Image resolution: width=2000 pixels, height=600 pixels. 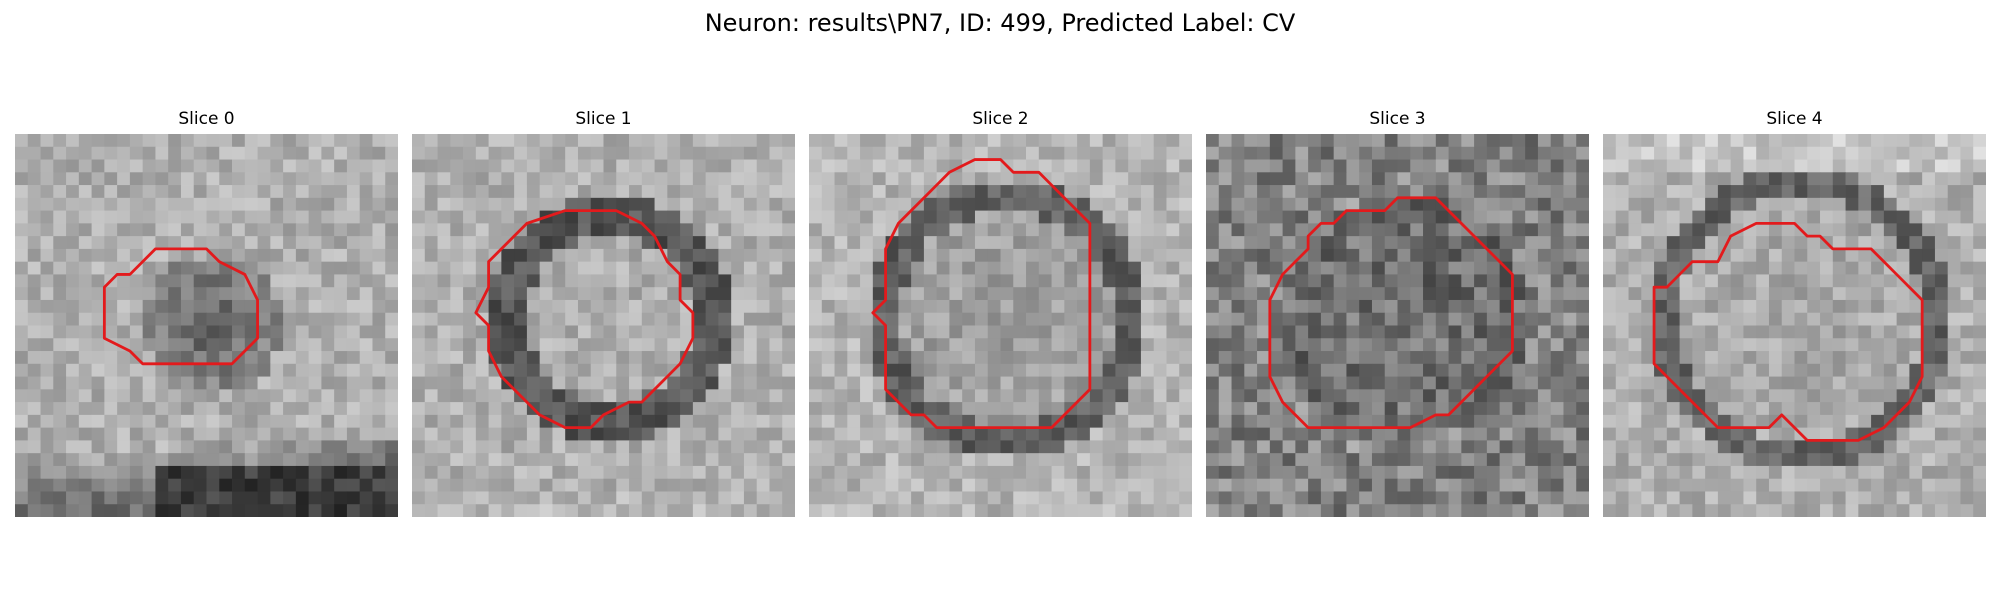 I want to click on slice-title: Slice 0, so click(x=206, y=119).